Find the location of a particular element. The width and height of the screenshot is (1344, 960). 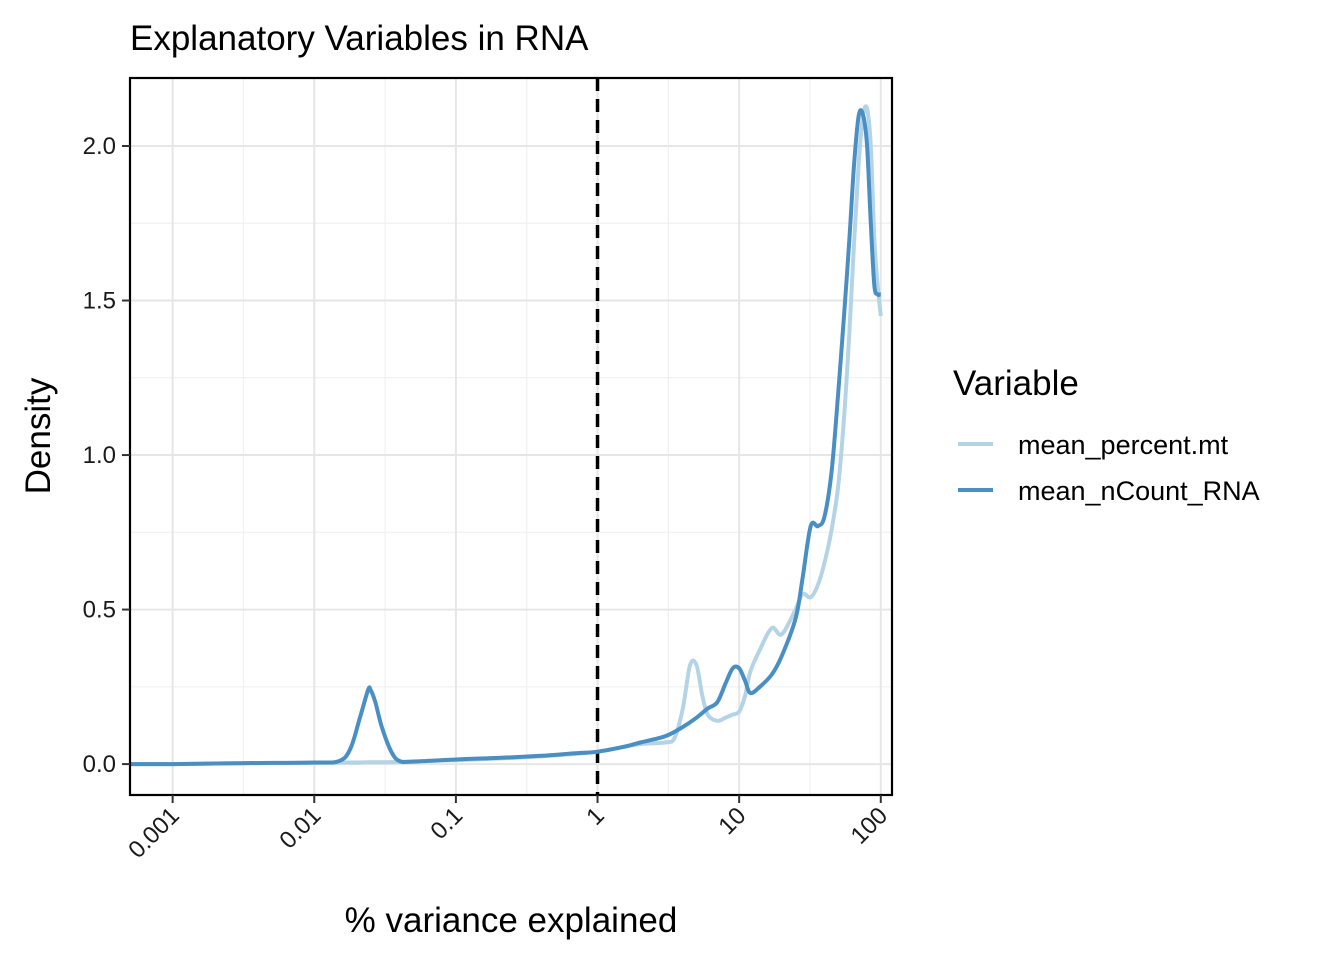

x-axis-title: % variance explained is located at coordinates (511, 920).